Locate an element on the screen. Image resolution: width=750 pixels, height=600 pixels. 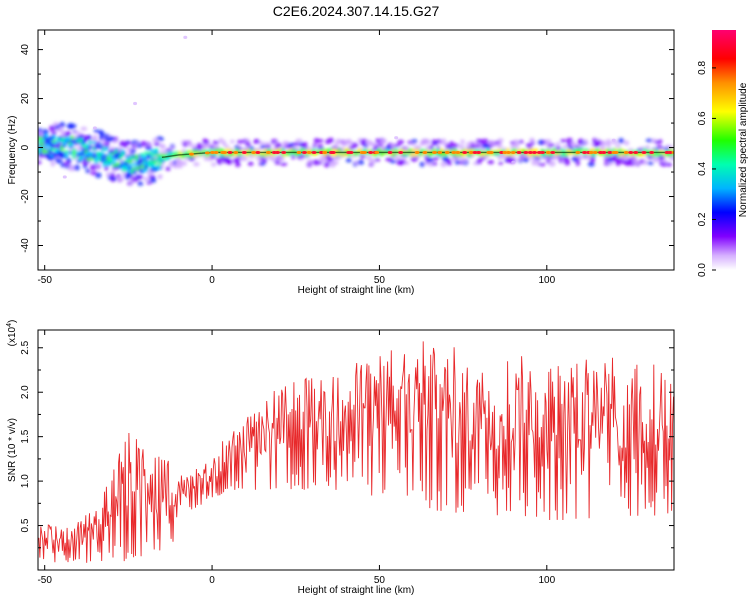
colorbar-tick-label: 0.2 is located at coordinates (702, 219).